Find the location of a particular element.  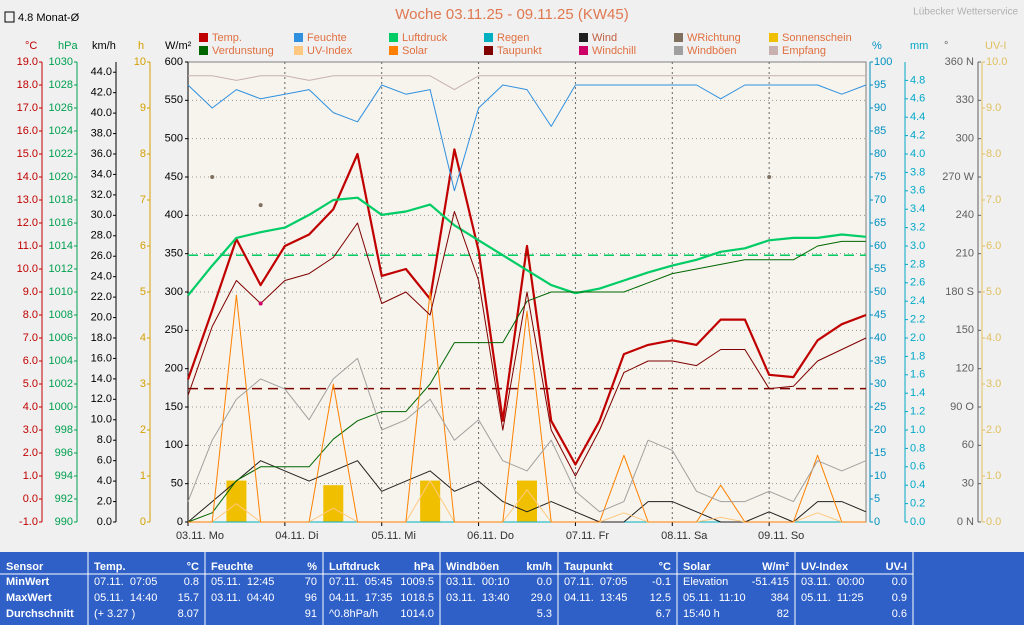

axis-unit: °C is located at coordinates (31, 46).